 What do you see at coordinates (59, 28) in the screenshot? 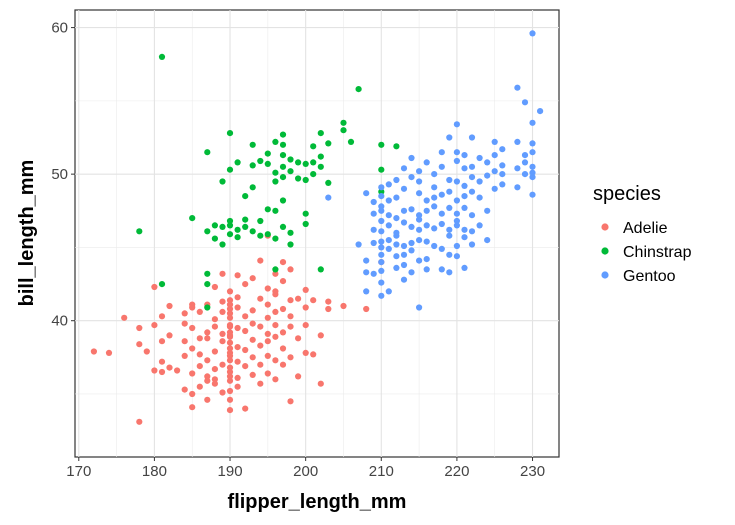
I see `y-tick-label: 60` at bounding box center [59, 28].